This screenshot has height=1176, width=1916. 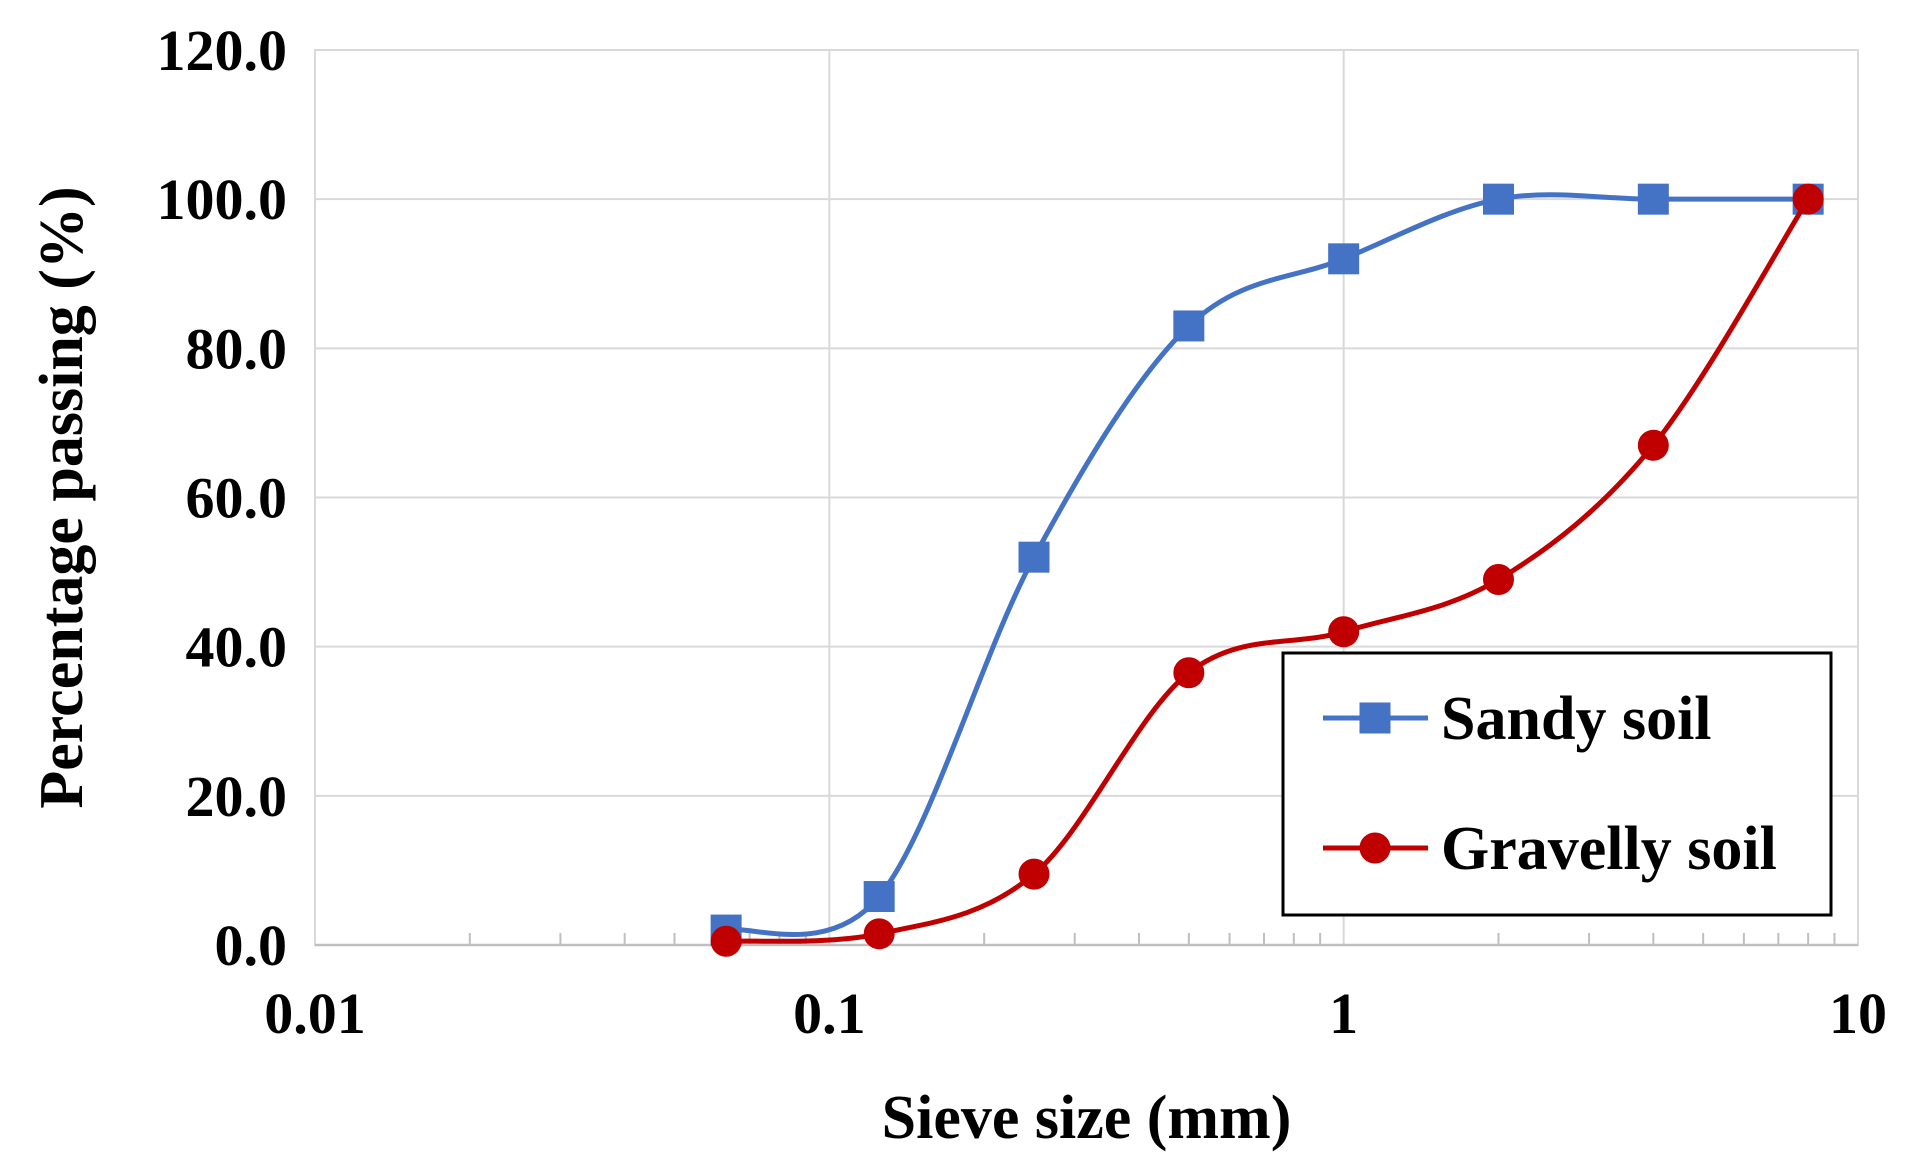 I want to click on legend-item: Gravelly soil, so click(x=1550, y=849).